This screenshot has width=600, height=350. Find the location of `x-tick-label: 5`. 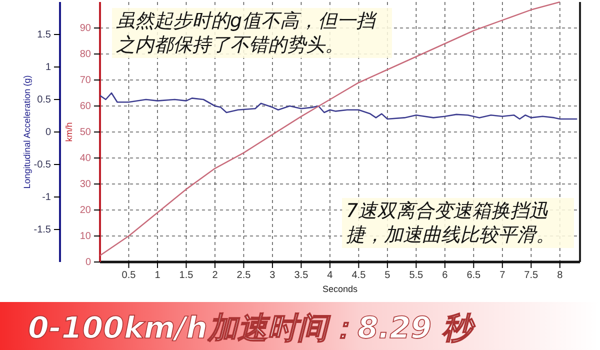

x-tick-label: 5 is located at coordinates (387, 276).